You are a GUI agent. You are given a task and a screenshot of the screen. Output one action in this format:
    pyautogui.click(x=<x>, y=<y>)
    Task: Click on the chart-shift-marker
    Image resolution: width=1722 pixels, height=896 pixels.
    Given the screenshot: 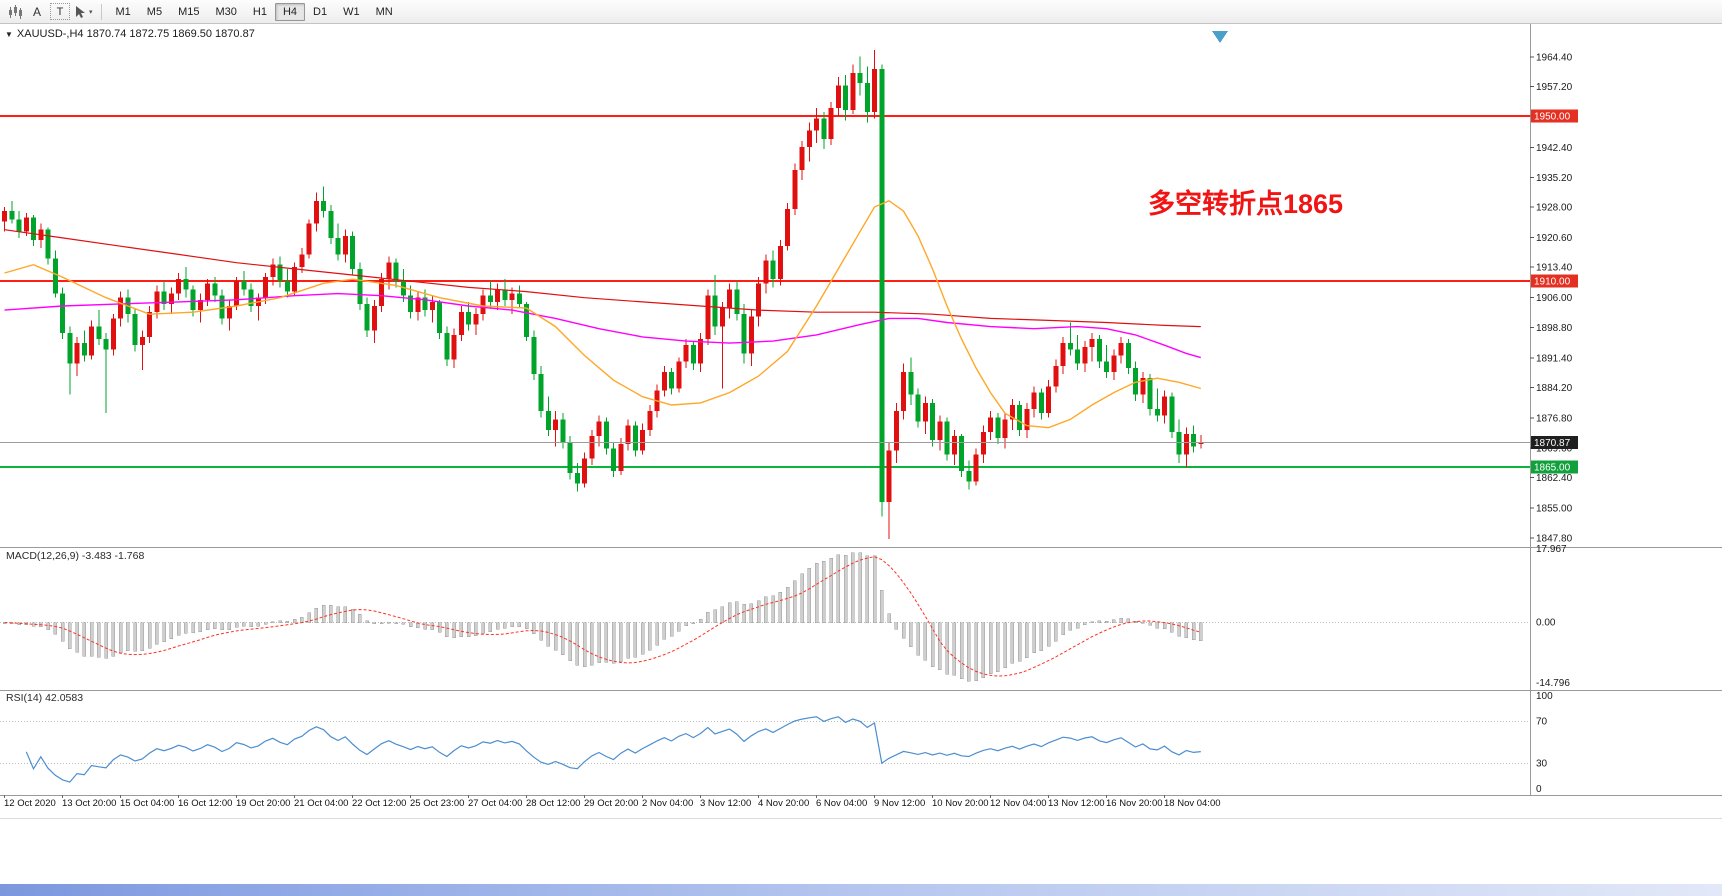 What is the action you would take?
    pyautogui.click(x=1220, y=37)
    